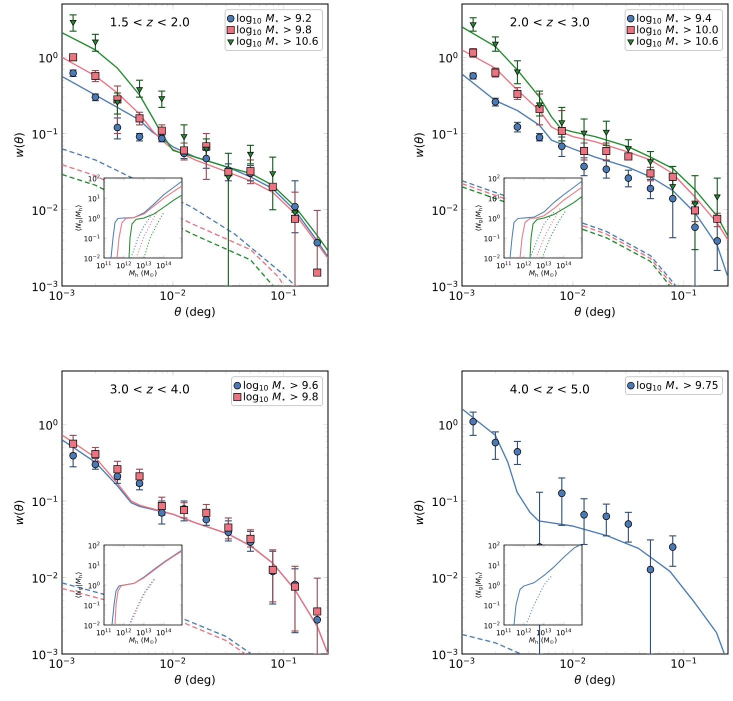 The image size is (733, 701). What do you see at coordinates (677, 30) in the screenshot?
I see `legend-label: log$_{10}$ M$_{⋆}$ > 10.0` at bounding box center [677, 30].